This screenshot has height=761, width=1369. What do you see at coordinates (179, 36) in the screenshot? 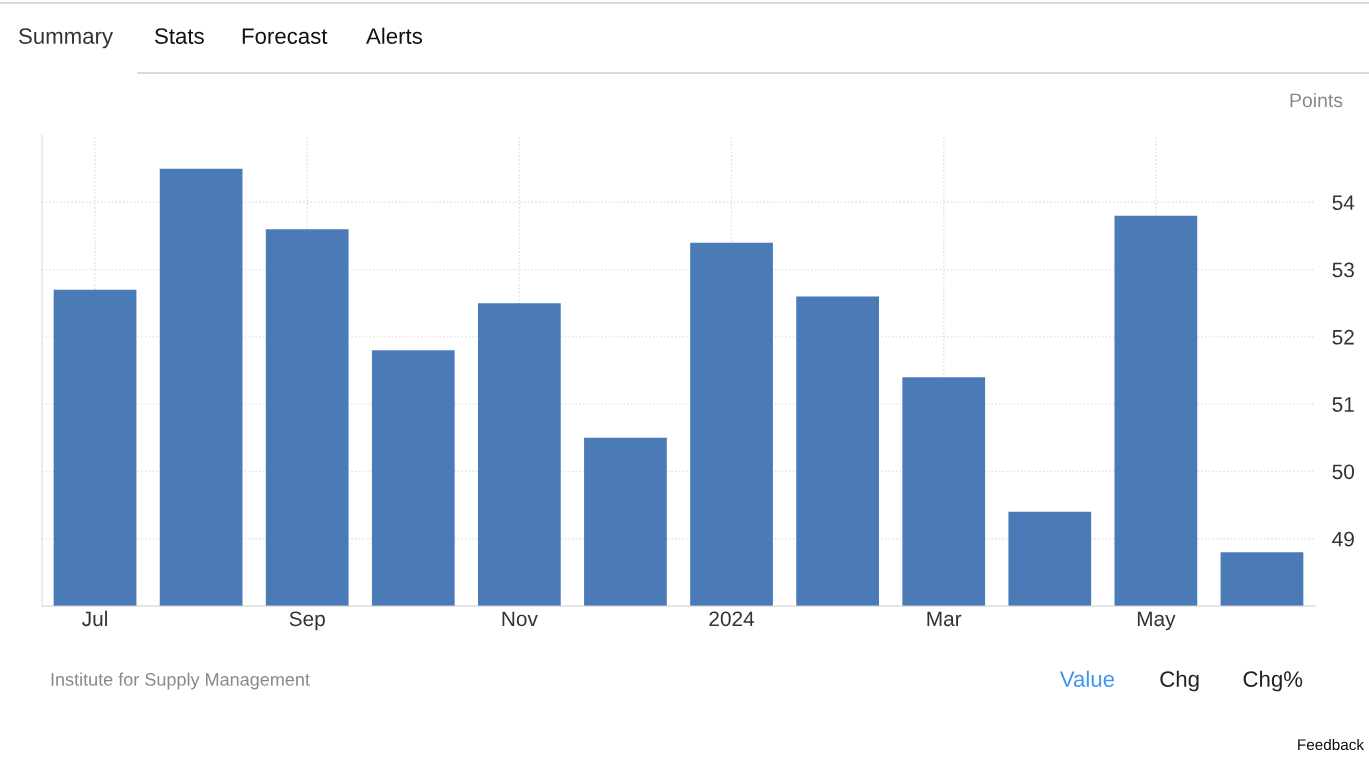
I see `text: Stats` at bounding box center [179, 36].